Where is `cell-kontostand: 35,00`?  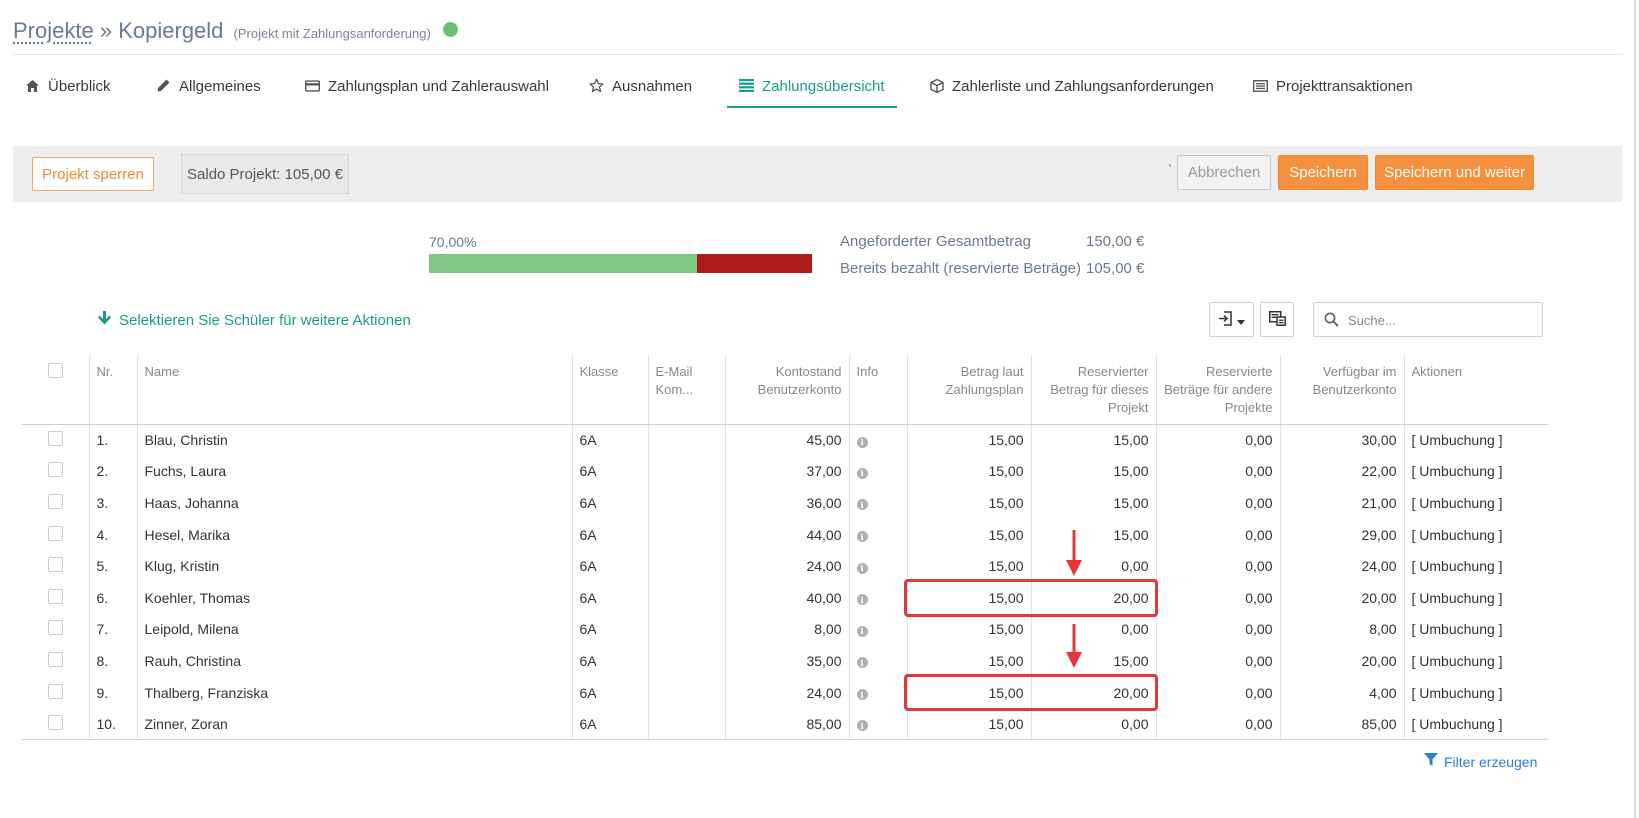 cell-kontostand: 35,00 is located at coordinates (787, 661).